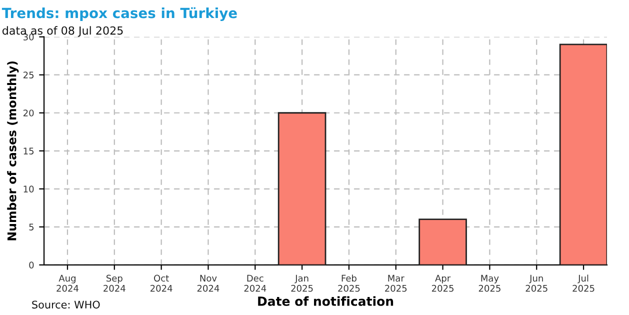  I want to click on x-tick-label: Oct 2024, so click(161, 283).